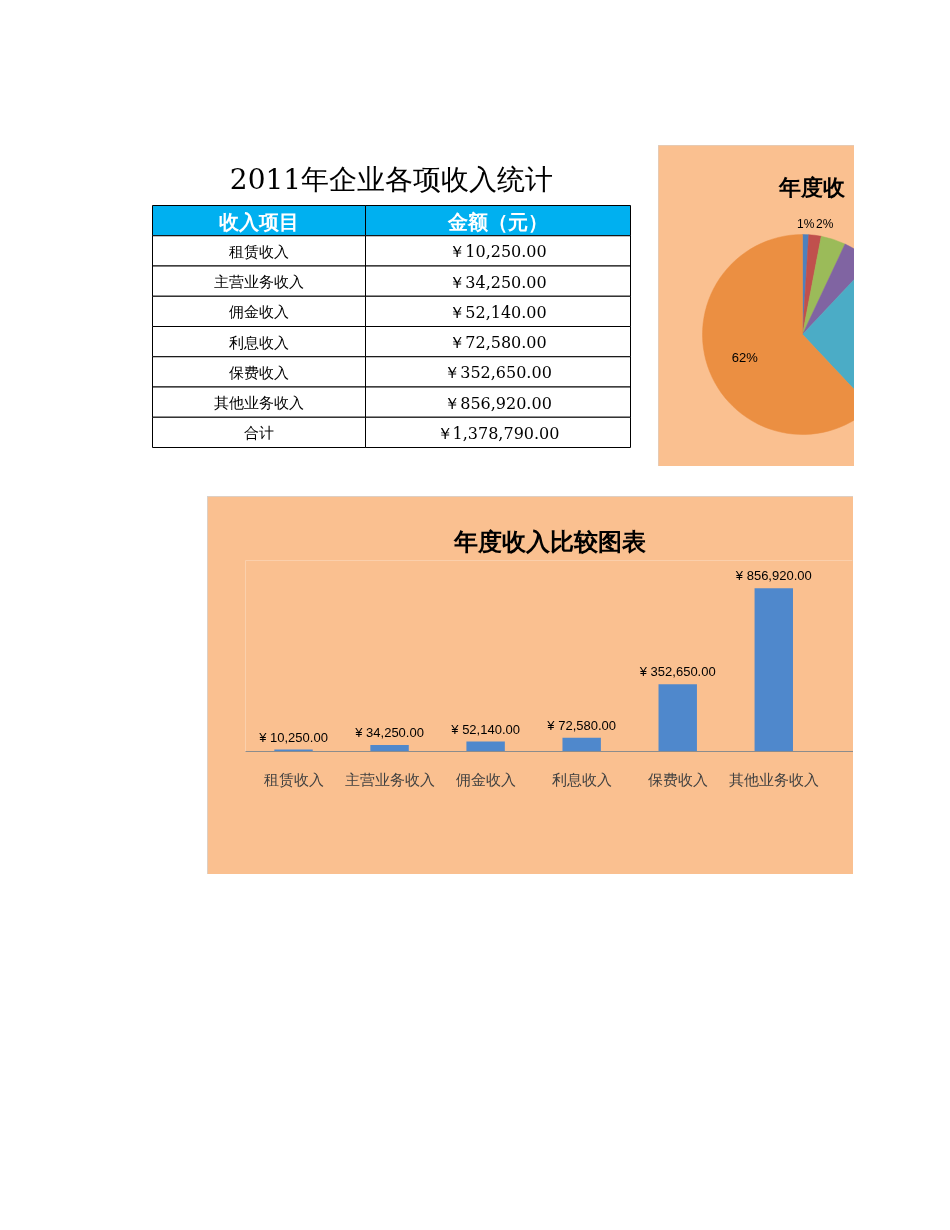  I want to click on text: ￥352,650.00, so click(498, 373).